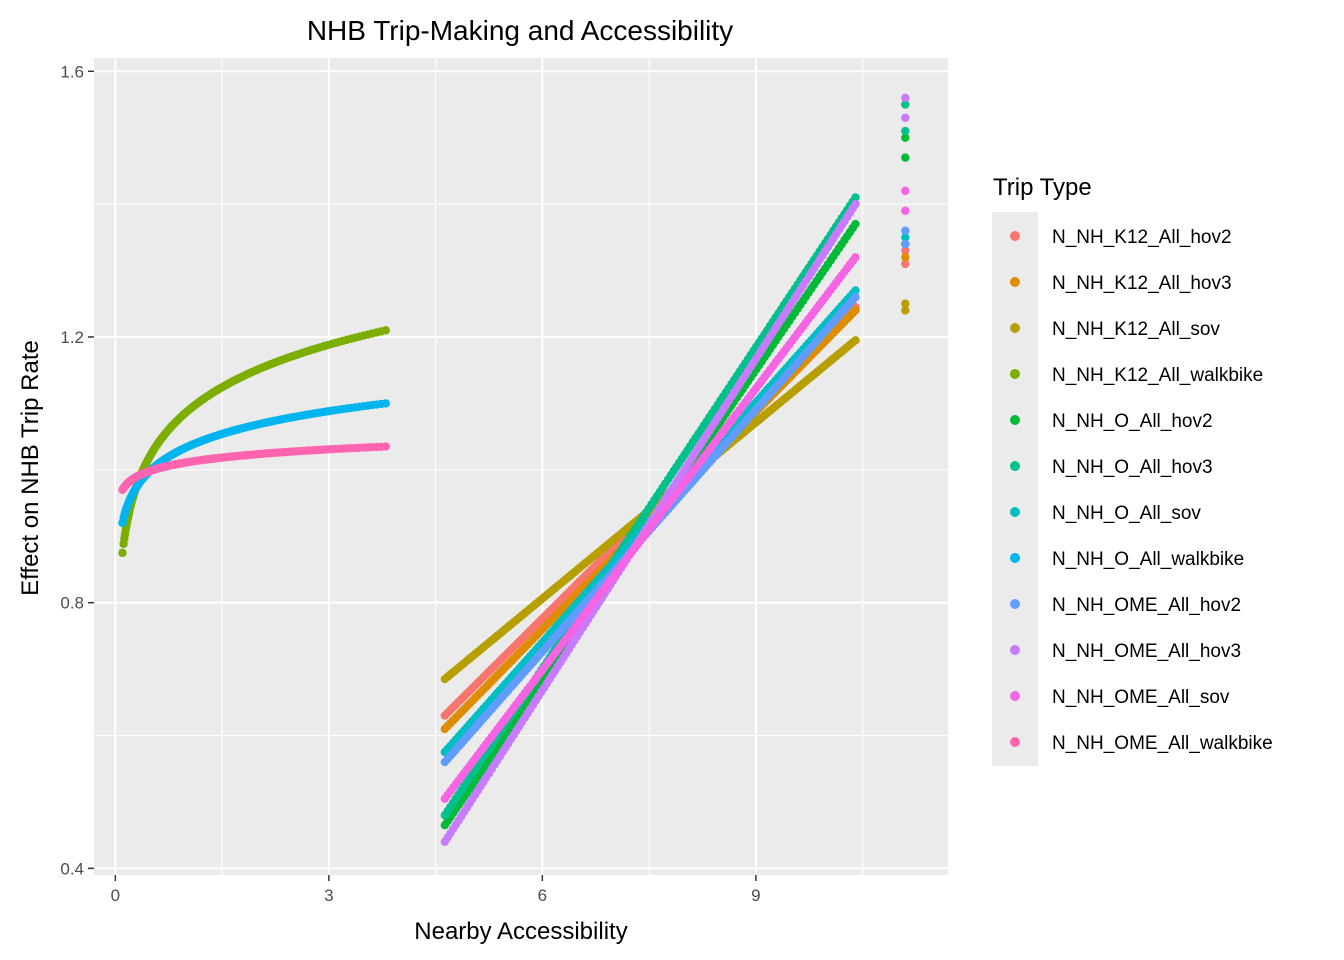 This screenshot has width=1344, height=960. What do you see at coordinates (1142, 237) in the screenshot?
I see `legend-label: N_NH_K12_All_hov2` at bounding box center [1142, 237].